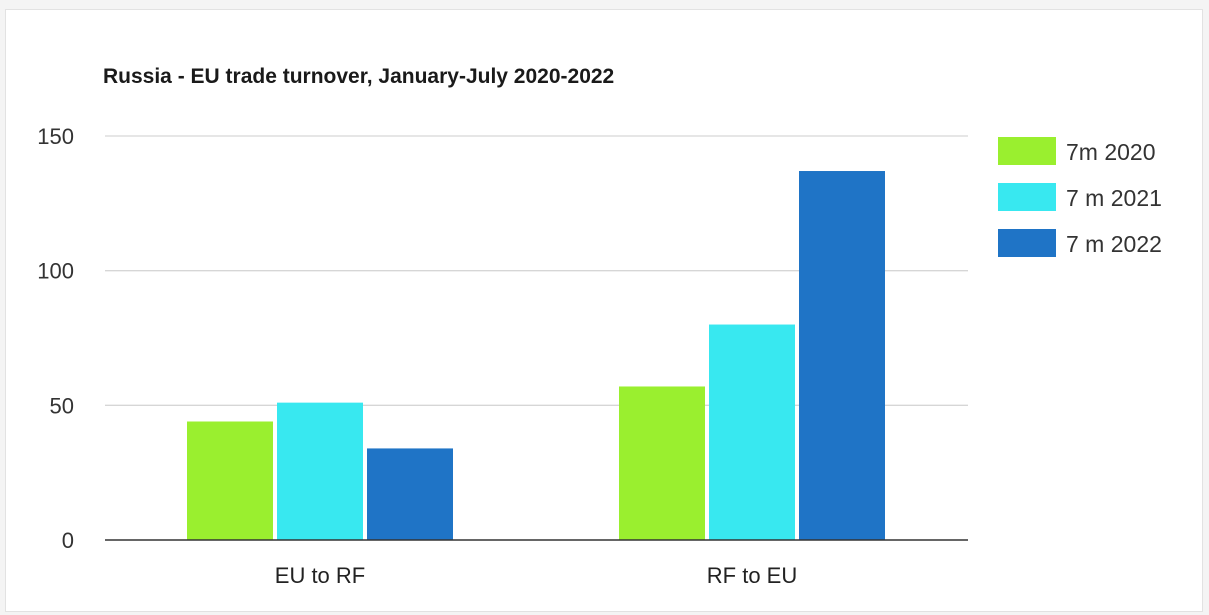 Image resolution: width=1209 pixels, height=615 pixels. What do you see at coordinates (1114, 198) in the screenshot?
I see `legend-label: 7 m 2021` at bounding box center [1114, 198].